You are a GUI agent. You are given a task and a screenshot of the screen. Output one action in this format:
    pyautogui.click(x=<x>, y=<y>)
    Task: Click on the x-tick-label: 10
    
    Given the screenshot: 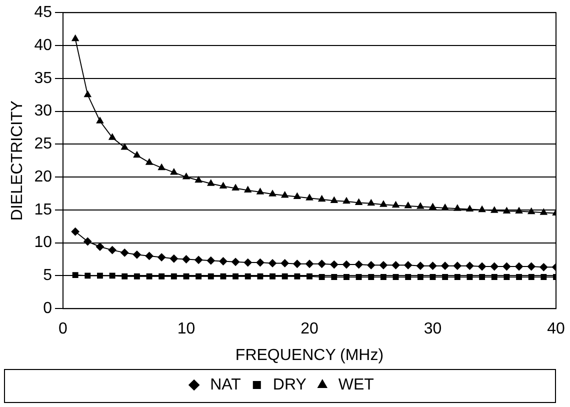 What is the action you would take?
    pyautogui.click(x=186, y=329)
    